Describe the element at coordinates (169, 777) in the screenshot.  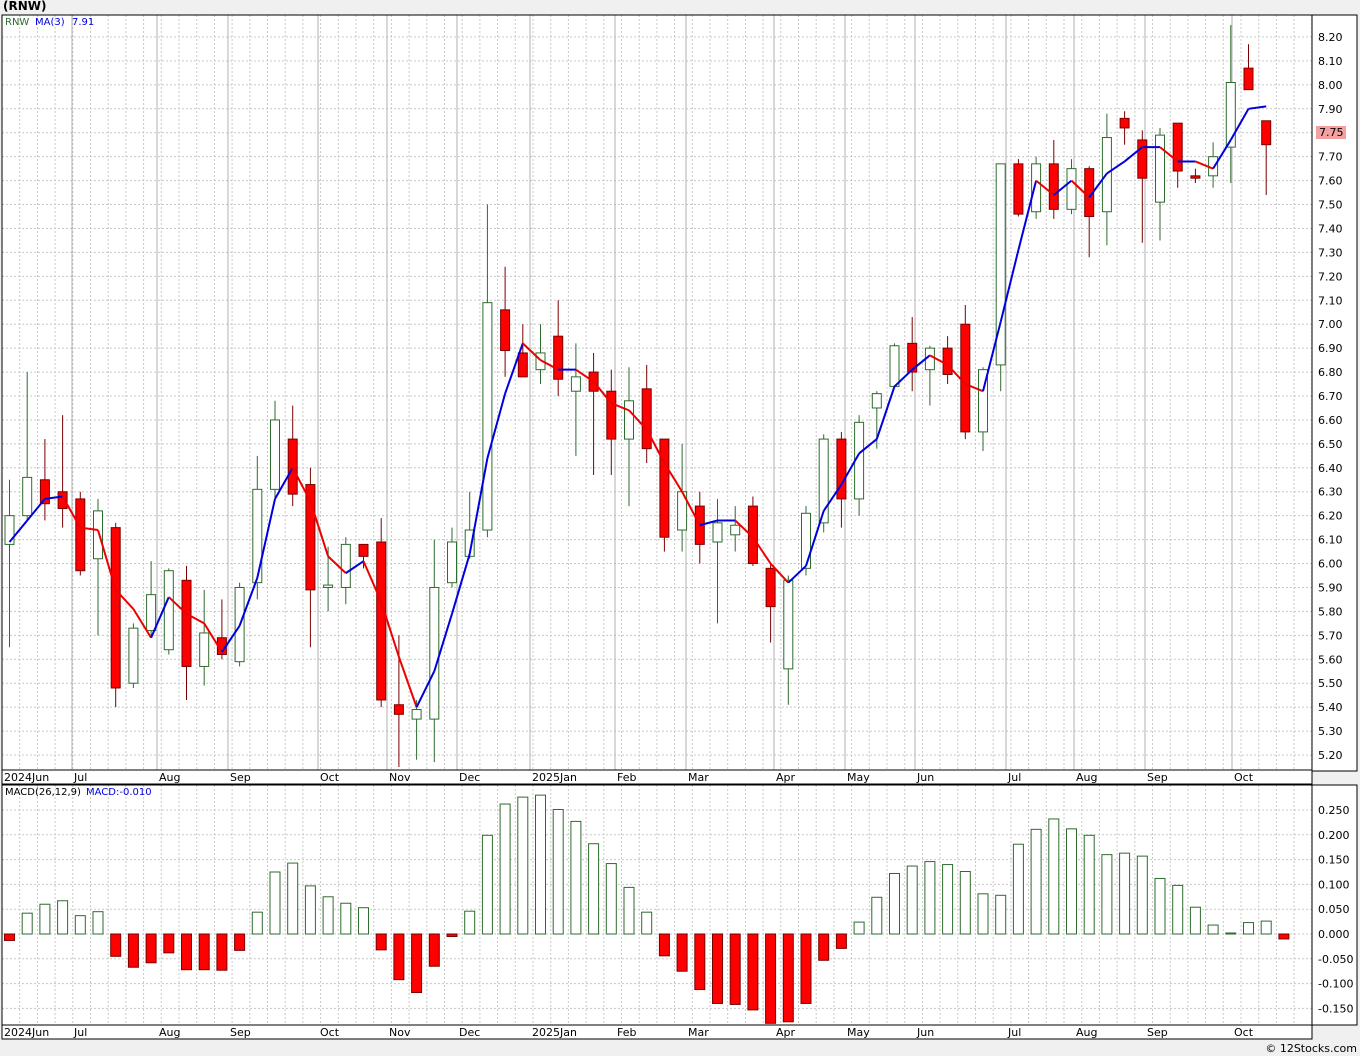
I see `price-month-label: Aug` at that location.